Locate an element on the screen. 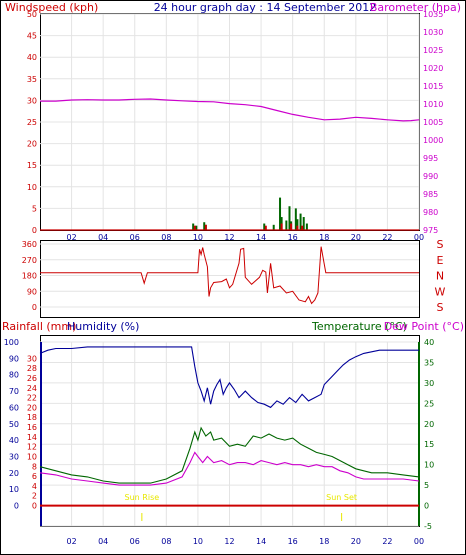  temperature-tick-label: 15 is located at coordinates (429, 444).